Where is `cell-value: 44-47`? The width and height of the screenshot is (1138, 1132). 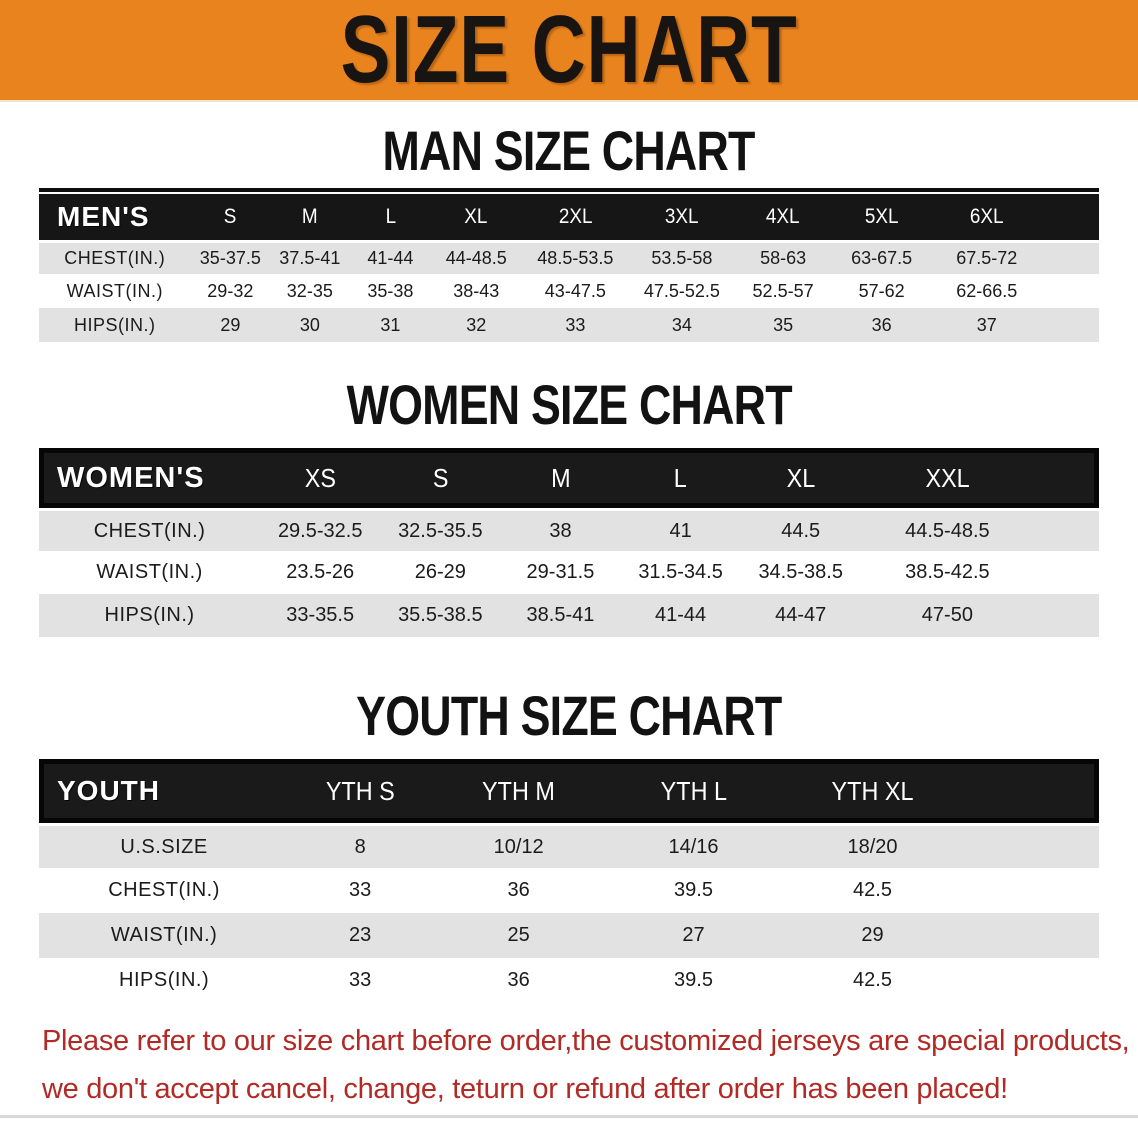 cell-value: 44-47 is located at coordinates (800, 615).